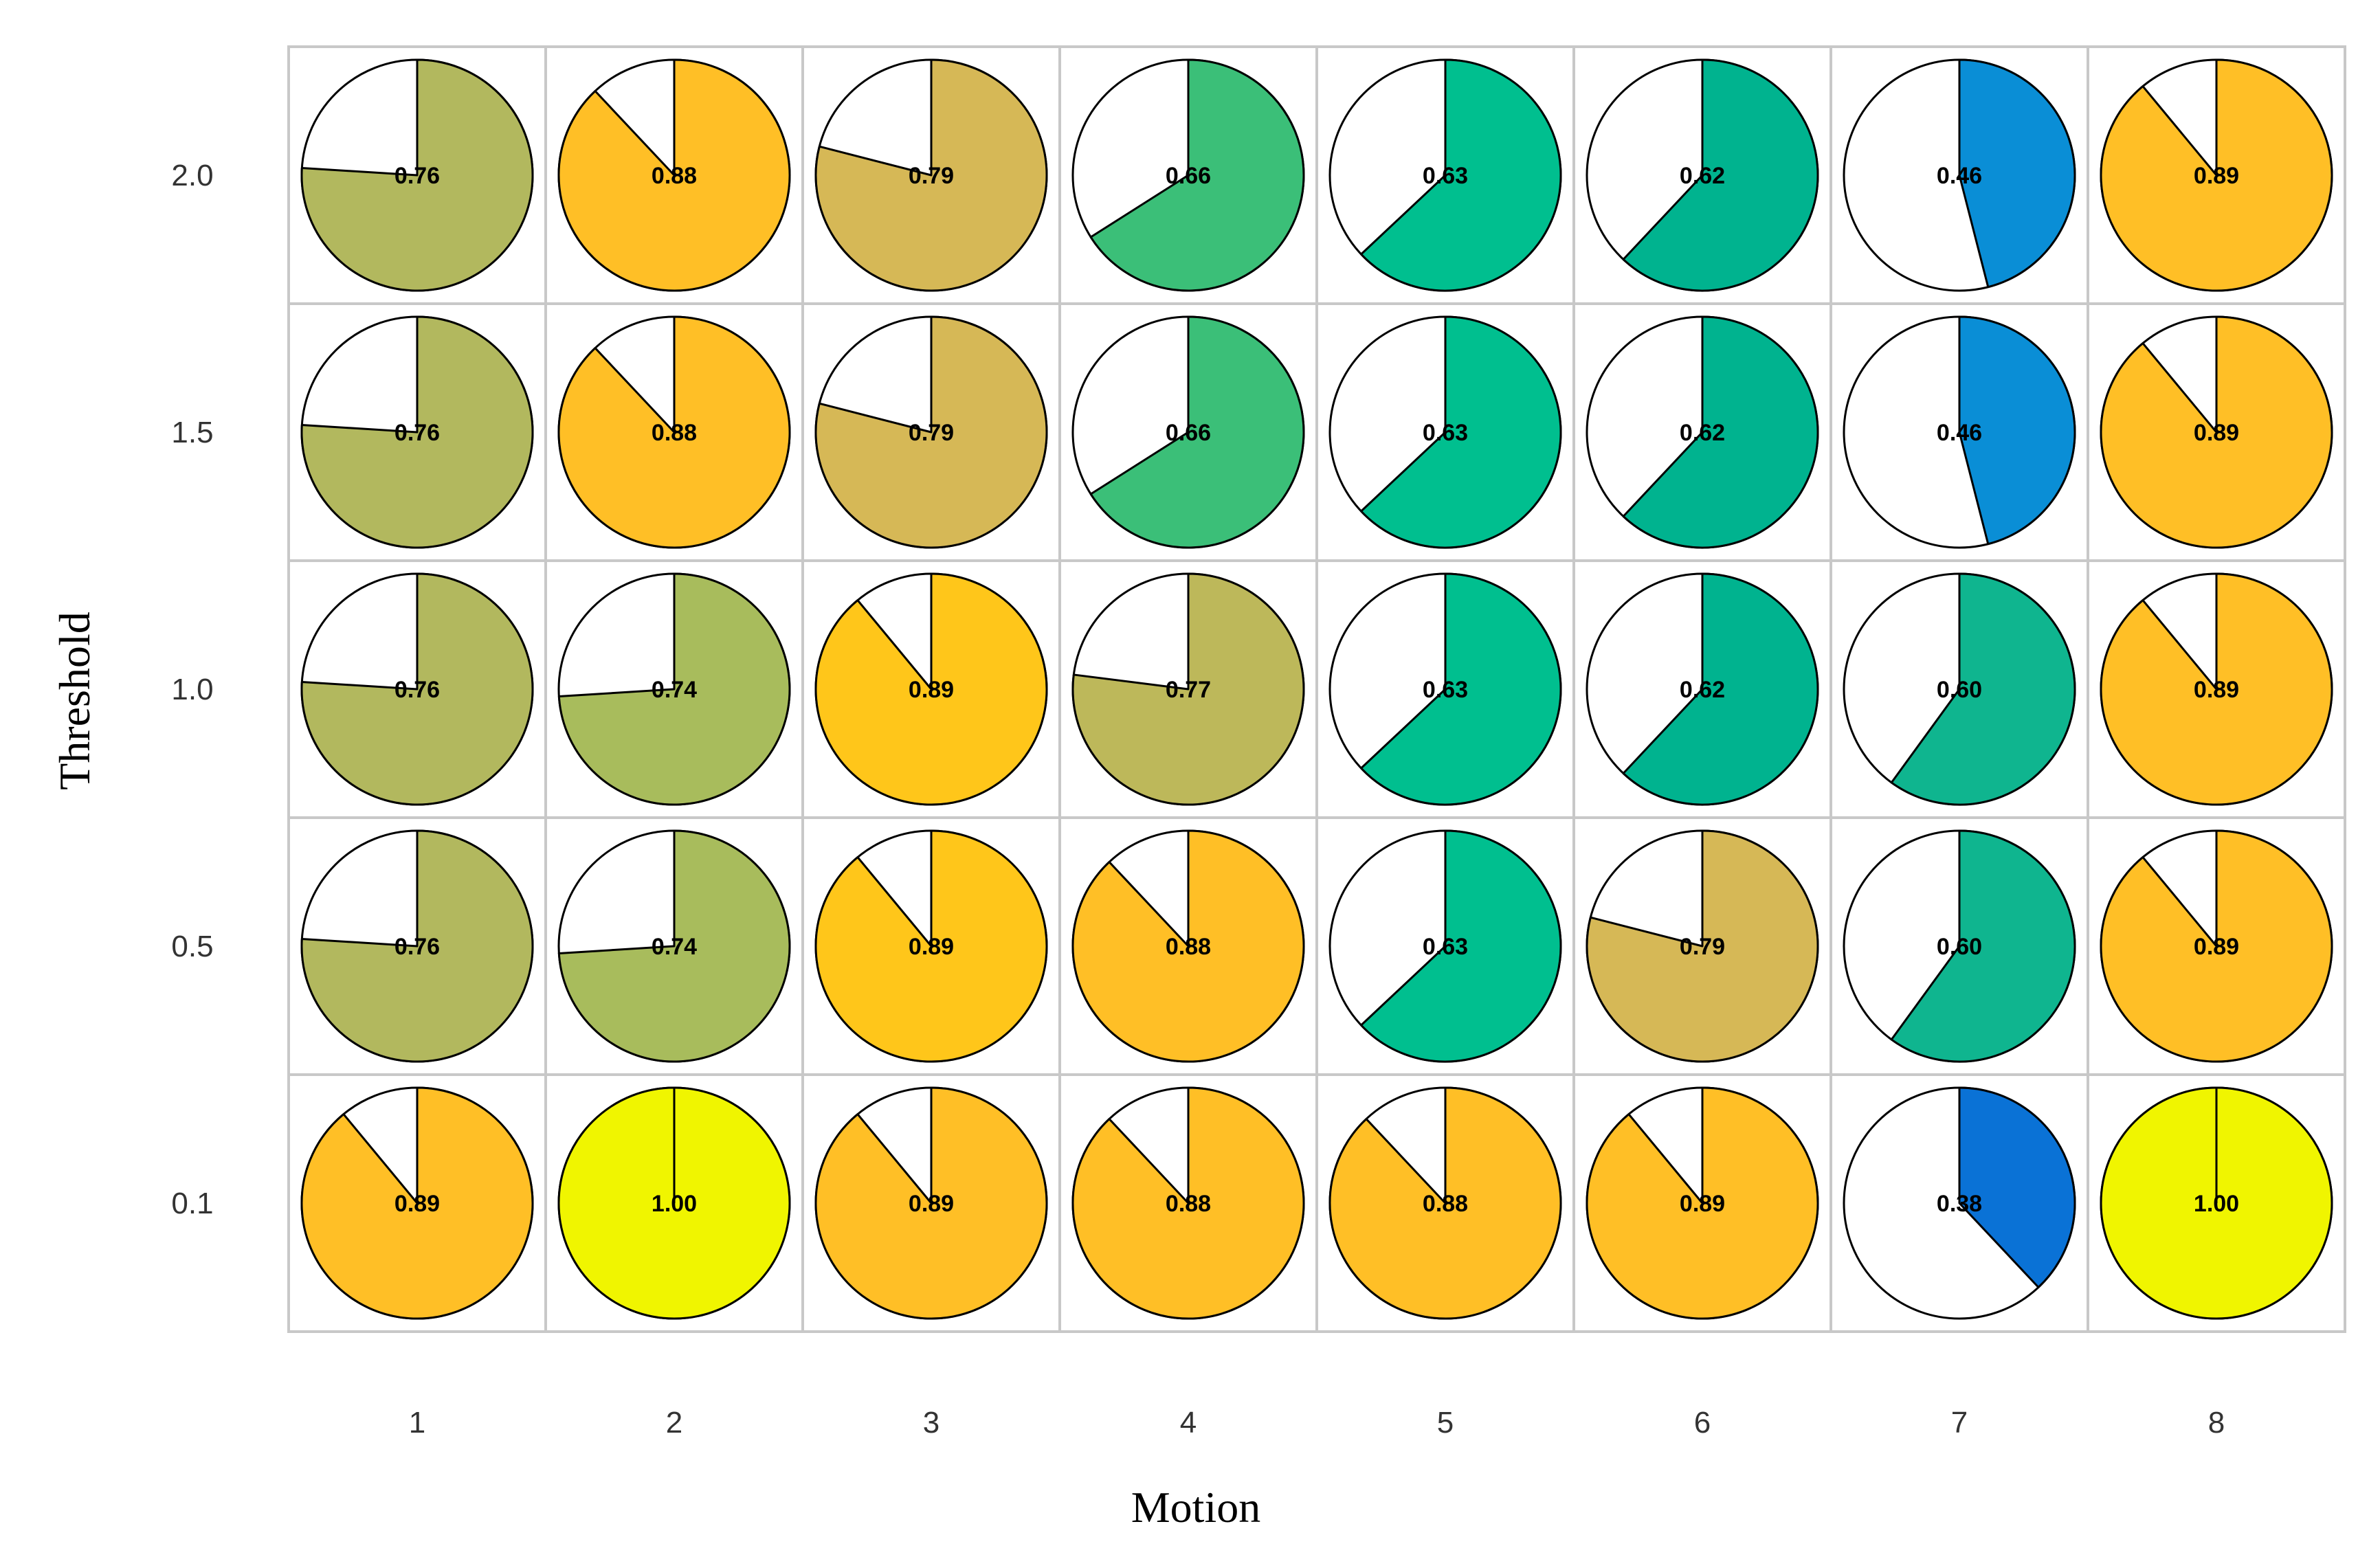 The image size is (2380, 1557). What do you see at coordinates (931, 1423) in the screenshot?
I see `x-tick-label: 3` at bounding box center [931, 1423].